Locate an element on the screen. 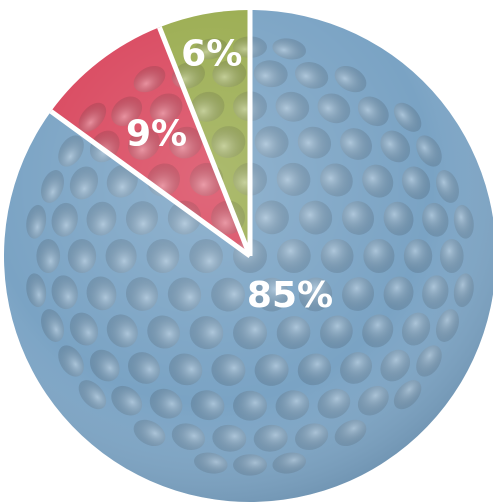  slice-label-3: 6% is located at coordinates (211, 53).